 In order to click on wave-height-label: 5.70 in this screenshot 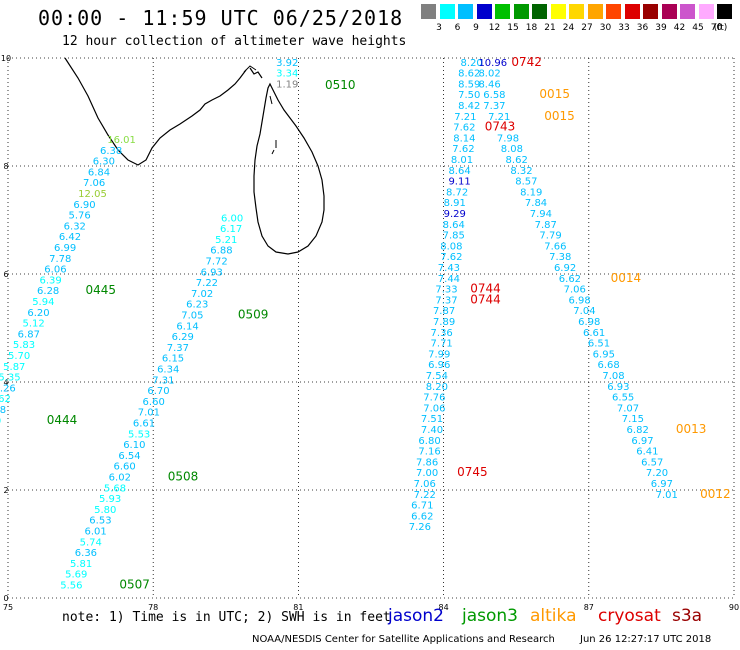, I will do `click(19, 356)`.